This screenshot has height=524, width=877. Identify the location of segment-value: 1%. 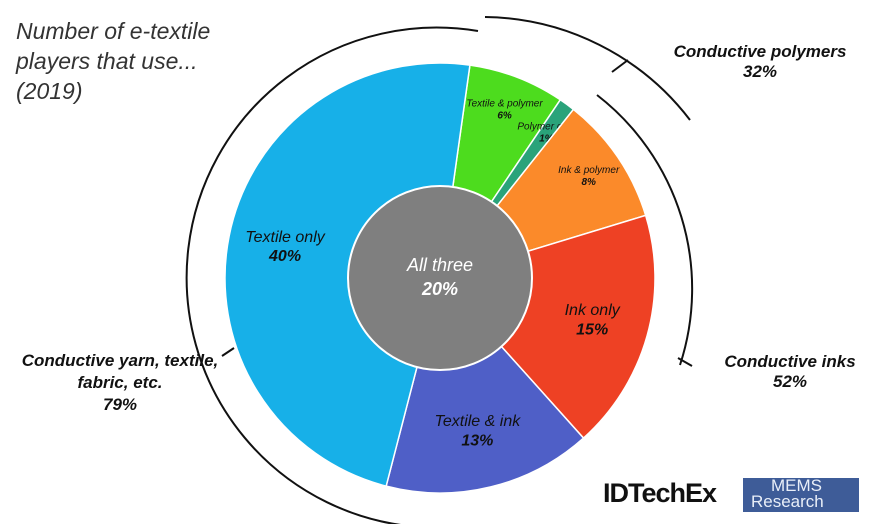
(546, 138).